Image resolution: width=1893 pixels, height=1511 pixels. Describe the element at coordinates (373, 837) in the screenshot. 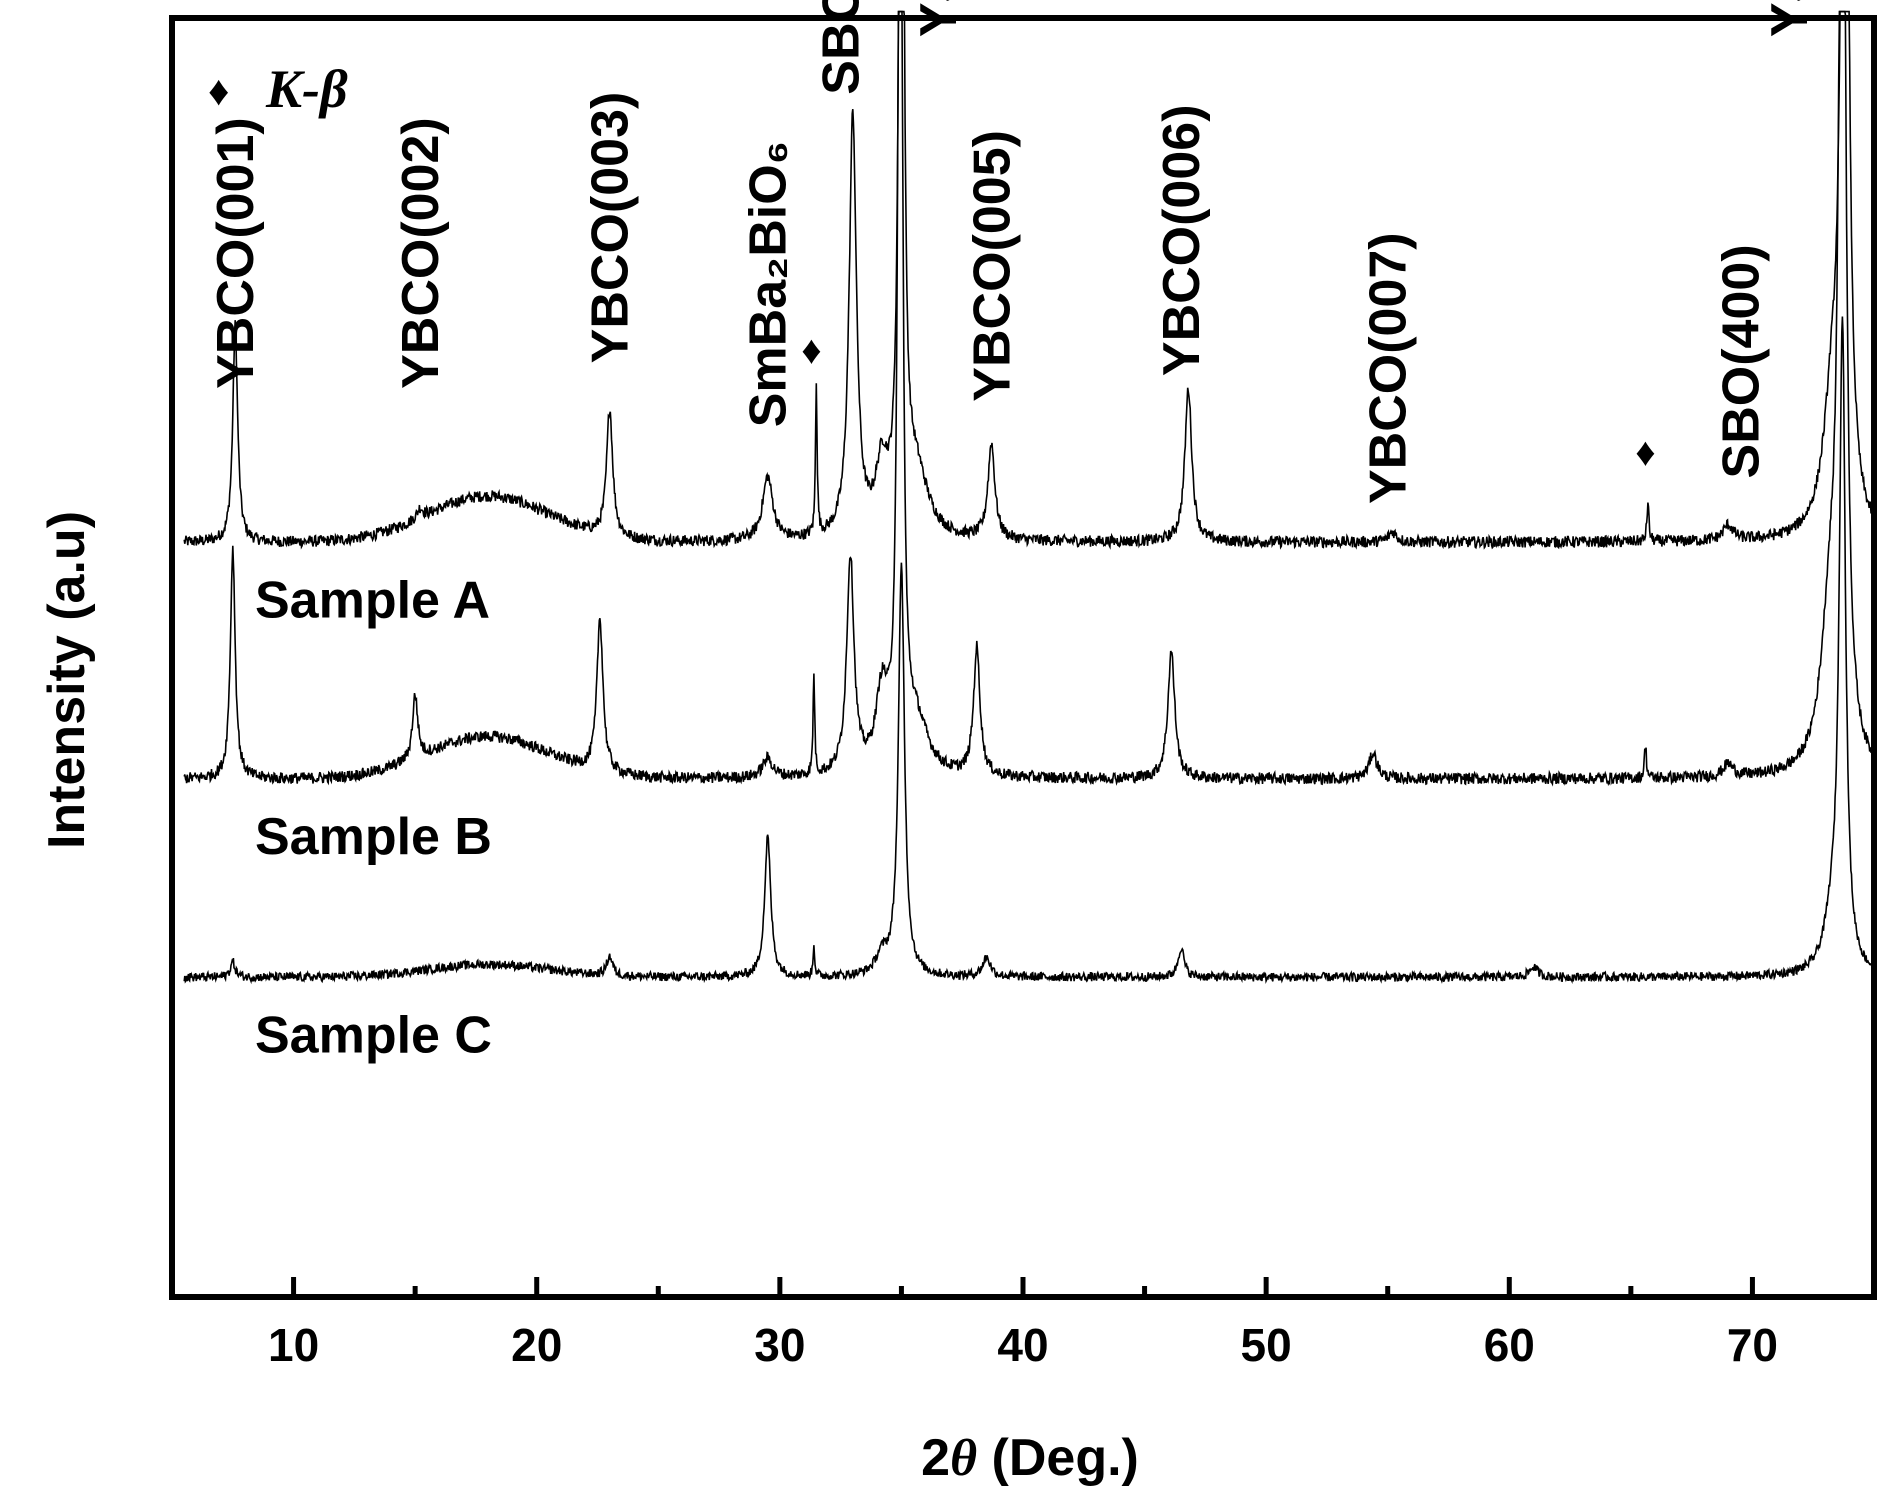

I see `series-label-sample-b: Sample B` at that location.